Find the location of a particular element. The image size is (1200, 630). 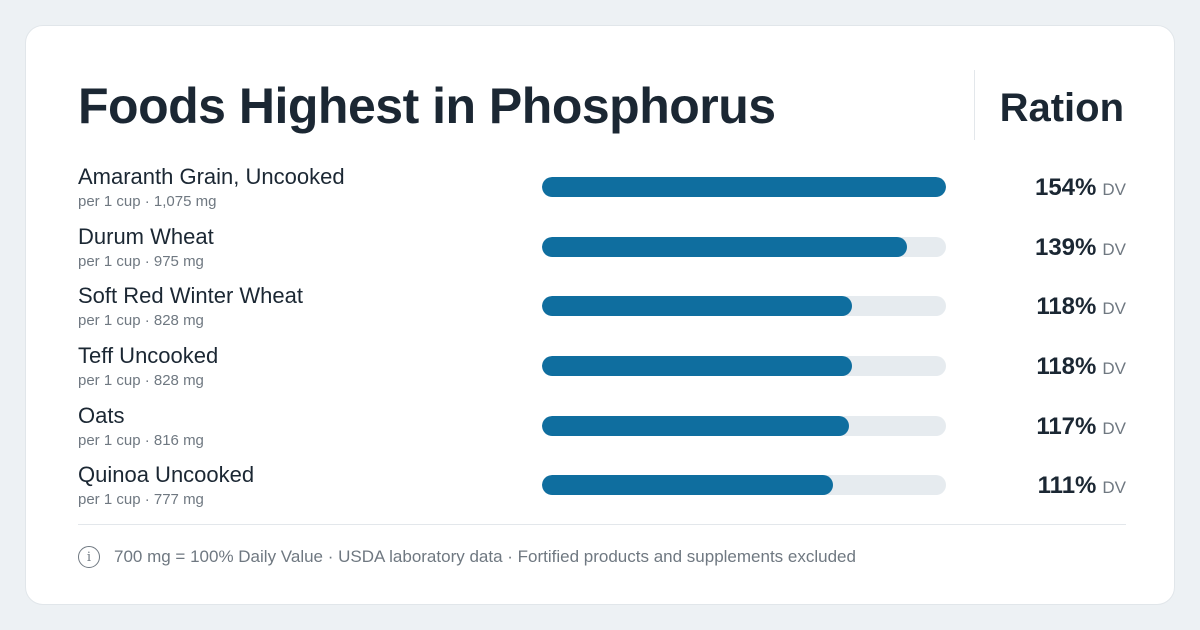

food-name-label: Soft Red Winter Wheat is located at coordinates (190, 296).